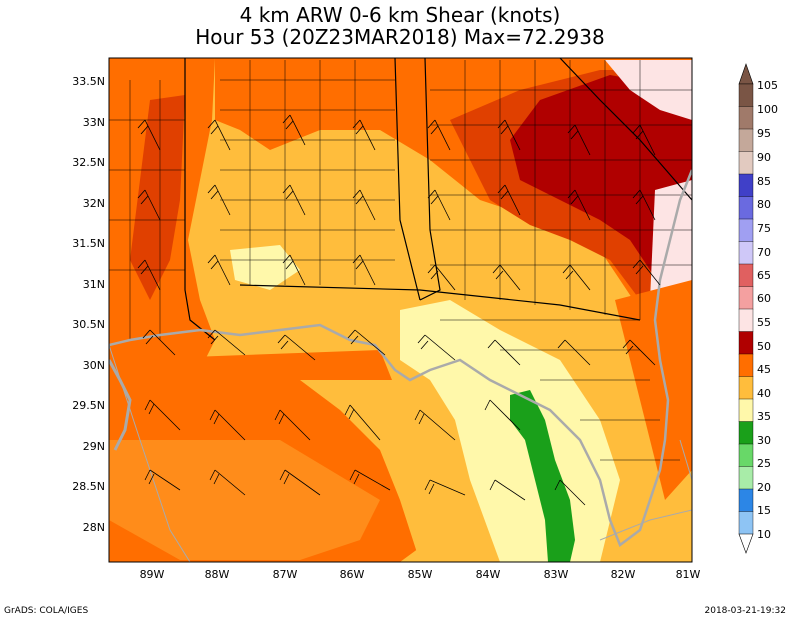  I want to click on shear-fill-40-gulf, so click(400, 471).